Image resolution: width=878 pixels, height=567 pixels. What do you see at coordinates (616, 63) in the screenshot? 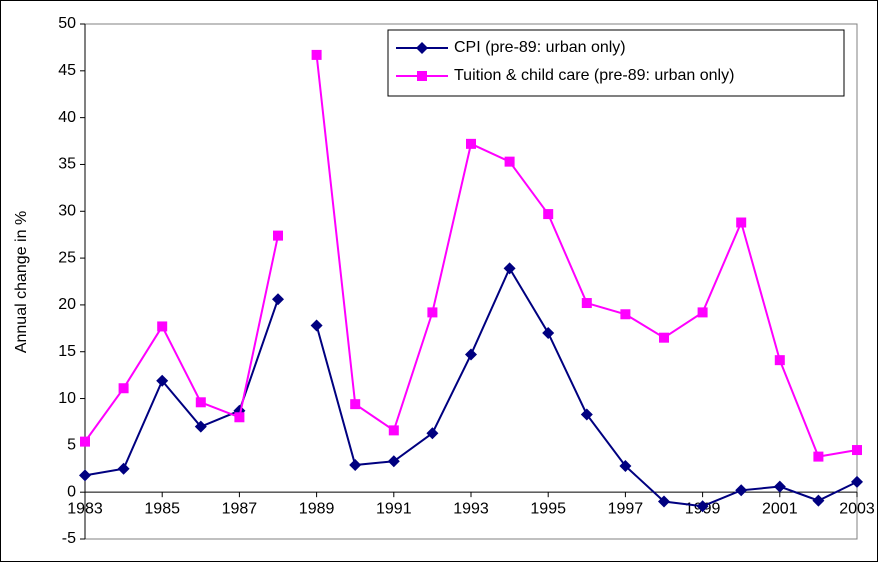
I see `legend-box` at bounding box center [616, 63].